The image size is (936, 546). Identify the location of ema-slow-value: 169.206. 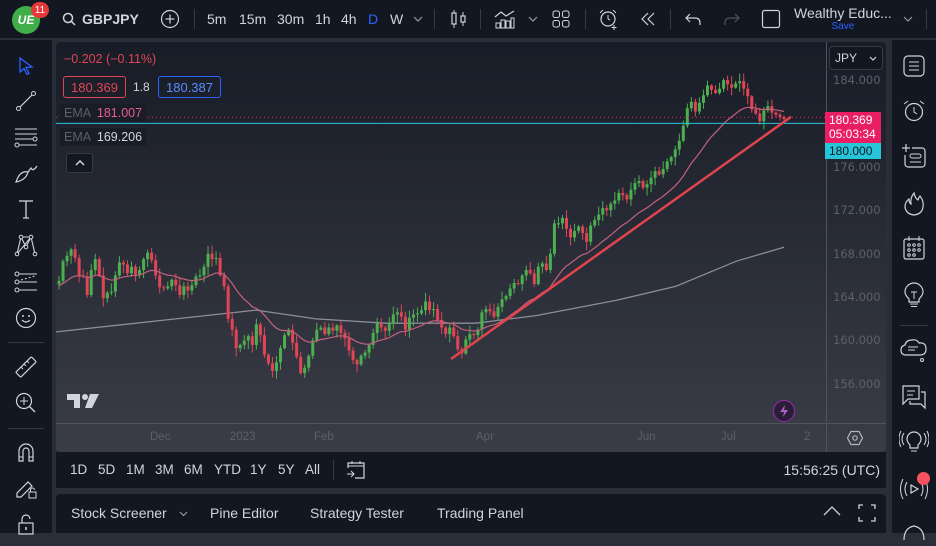
(119, 137).